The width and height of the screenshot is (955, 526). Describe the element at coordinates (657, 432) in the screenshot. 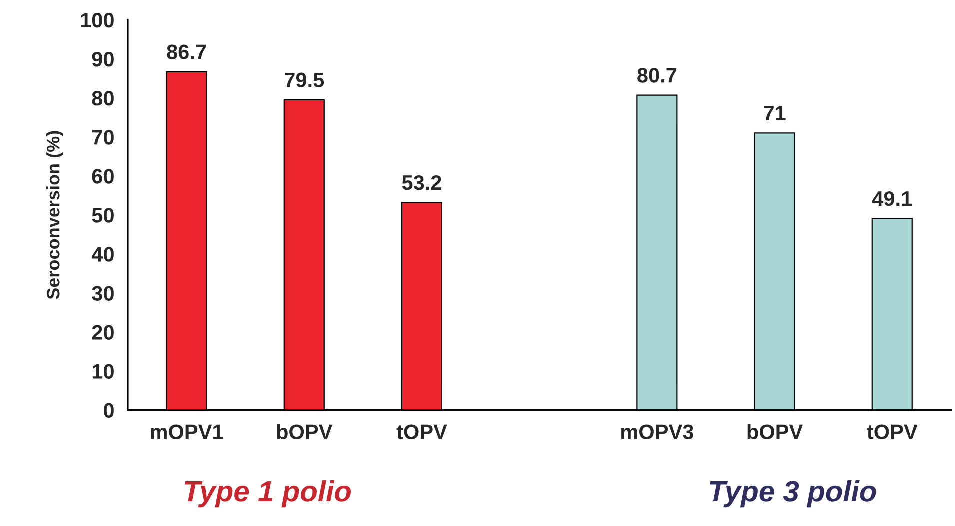

I see `x-tick-label: mOPV3` at that location.